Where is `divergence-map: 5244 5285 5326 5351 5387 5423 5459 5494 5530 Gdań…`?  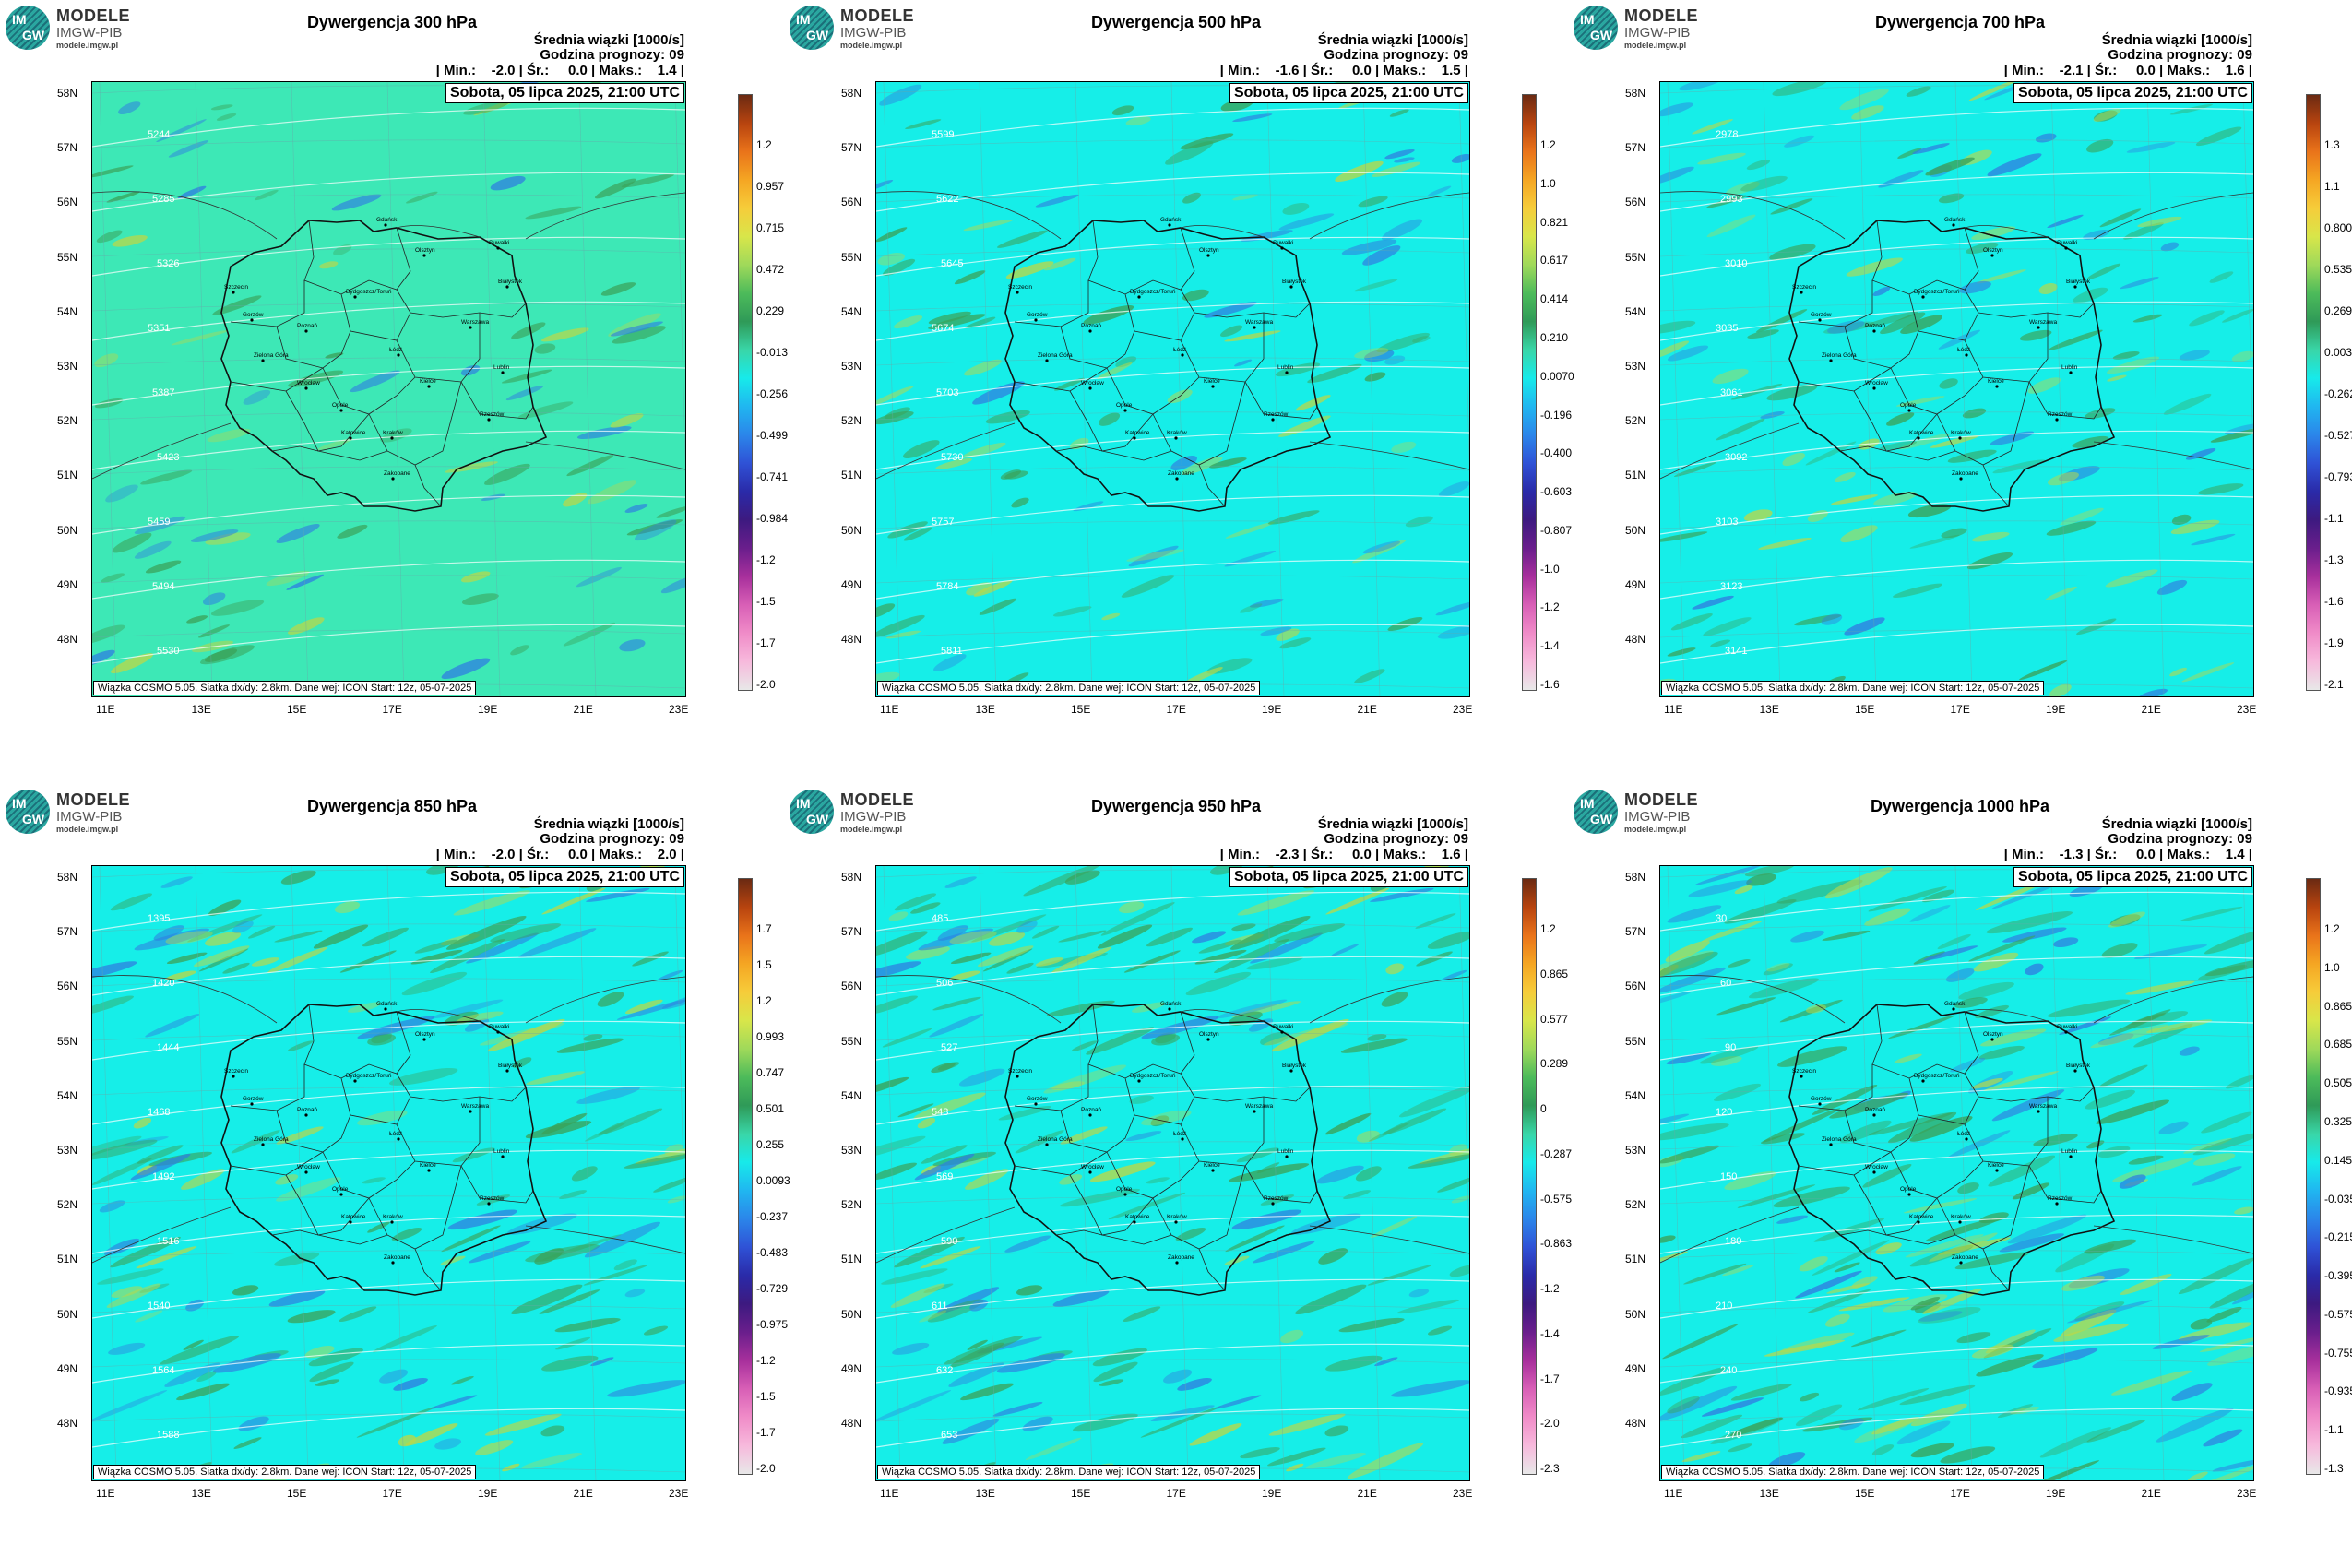 divergence-map: 5244 5285 5326 5351 5387 5423 5459 5494 5530 Gdań… is located at coordinates (388, 389).